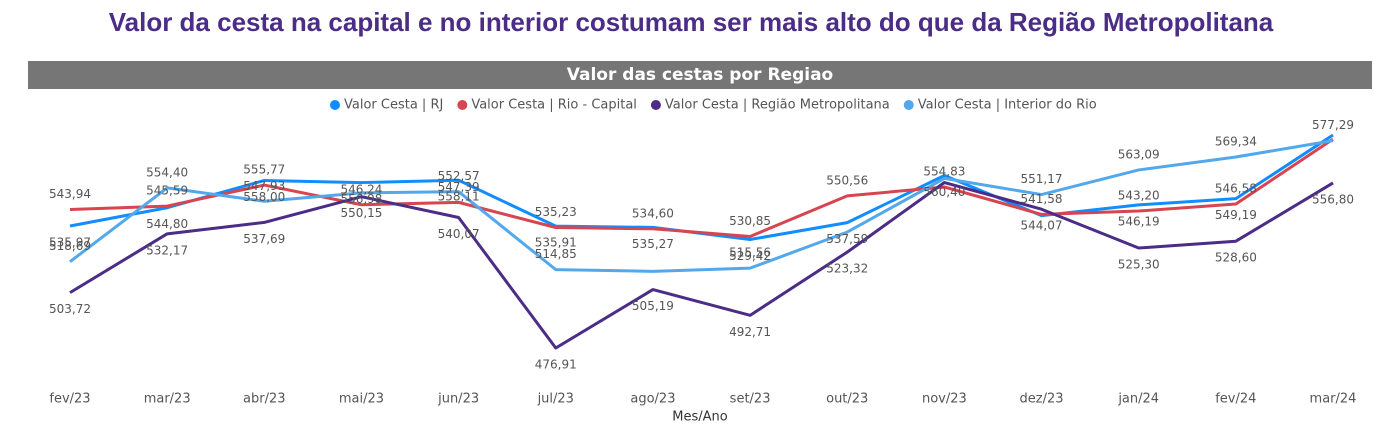 The width and height of the screenshot is (1382, 425). Describe the element at coordinates (750, 332) in the screenshot. I see `data-label: 492,71` at that location.